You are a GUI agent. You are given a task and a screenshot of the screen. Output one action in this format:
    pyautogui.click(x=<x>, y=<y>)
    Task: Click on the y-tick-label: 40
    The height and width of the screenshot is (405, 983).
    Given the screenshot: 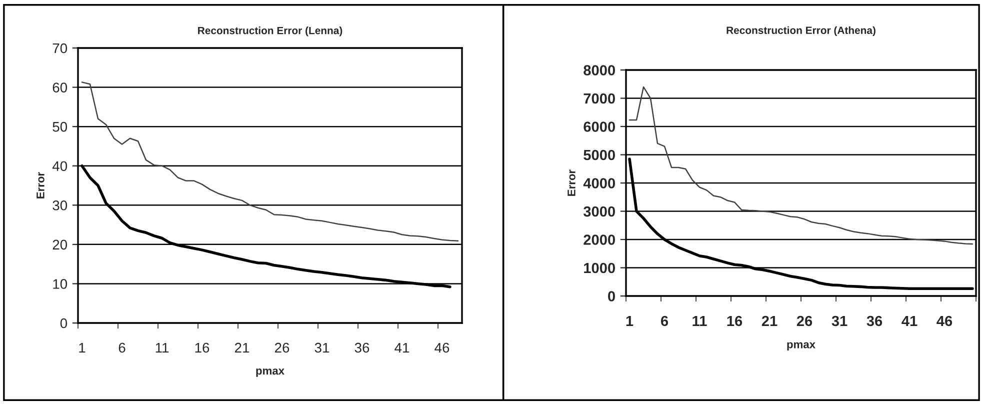 What is the action you would take?
    pyautogui.click(x=60, y=166)
    